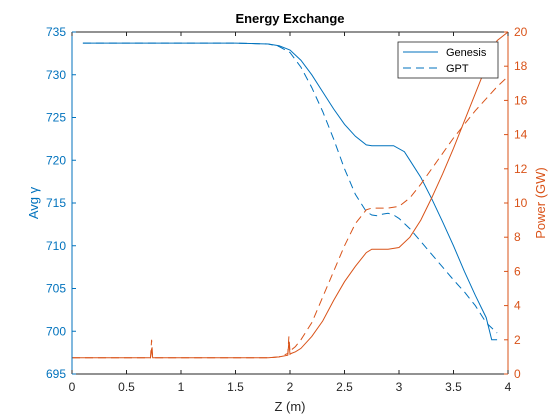 The width and height of the screenshot is (560, 420). Describe the element at coordinates (517, 271) in the screenshot. I see `y-right-tick-label: 6` at that location.